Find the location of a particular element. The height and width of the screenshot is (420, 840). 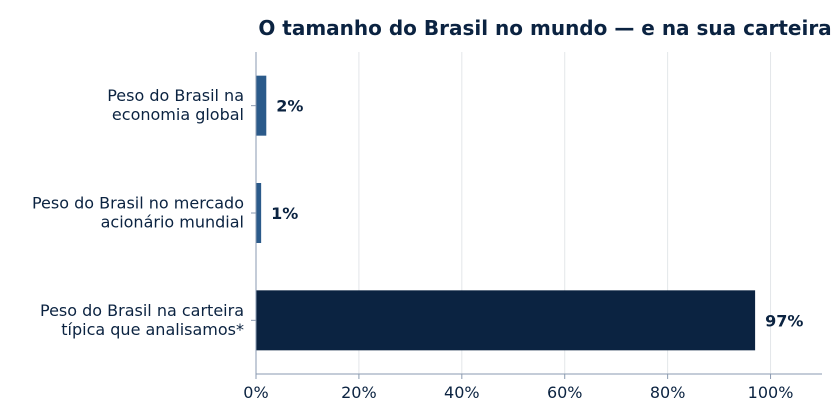

x-tick-label: 0% is located at coordinates (255, 392).